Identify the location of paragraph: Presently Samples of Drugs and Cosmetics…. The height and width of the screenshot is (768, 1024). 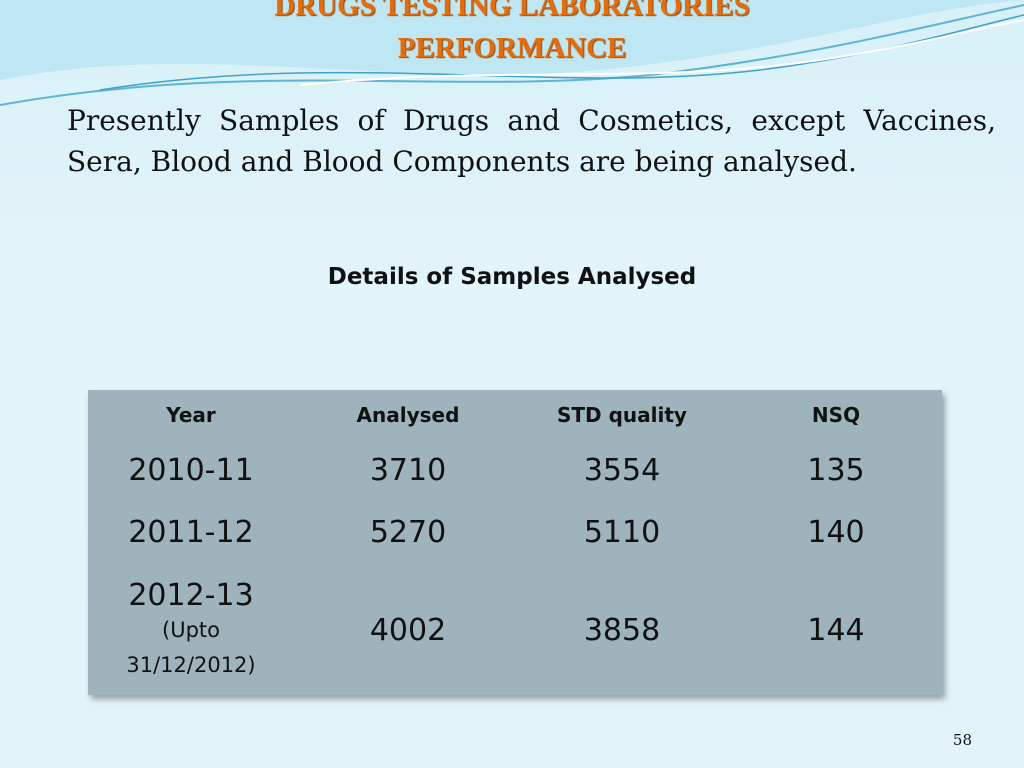
(531, 141).